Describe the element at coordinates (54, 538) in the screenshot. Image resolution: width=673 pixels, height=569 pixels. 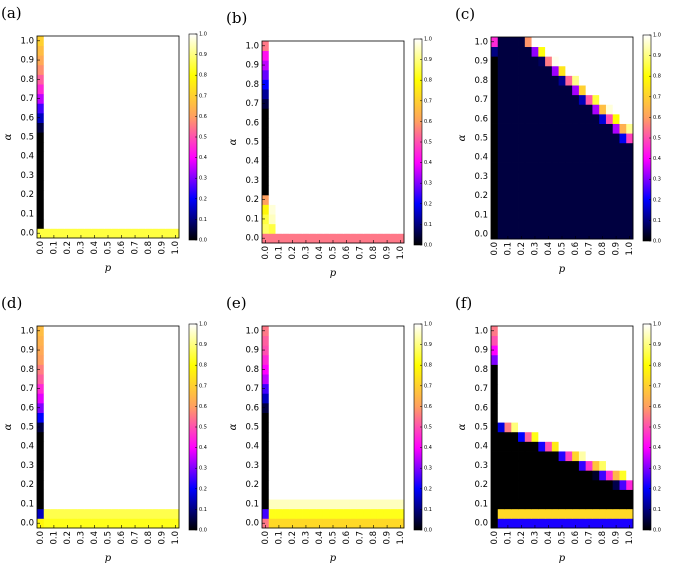
I see `x-tick-label: 0.1` at that location.